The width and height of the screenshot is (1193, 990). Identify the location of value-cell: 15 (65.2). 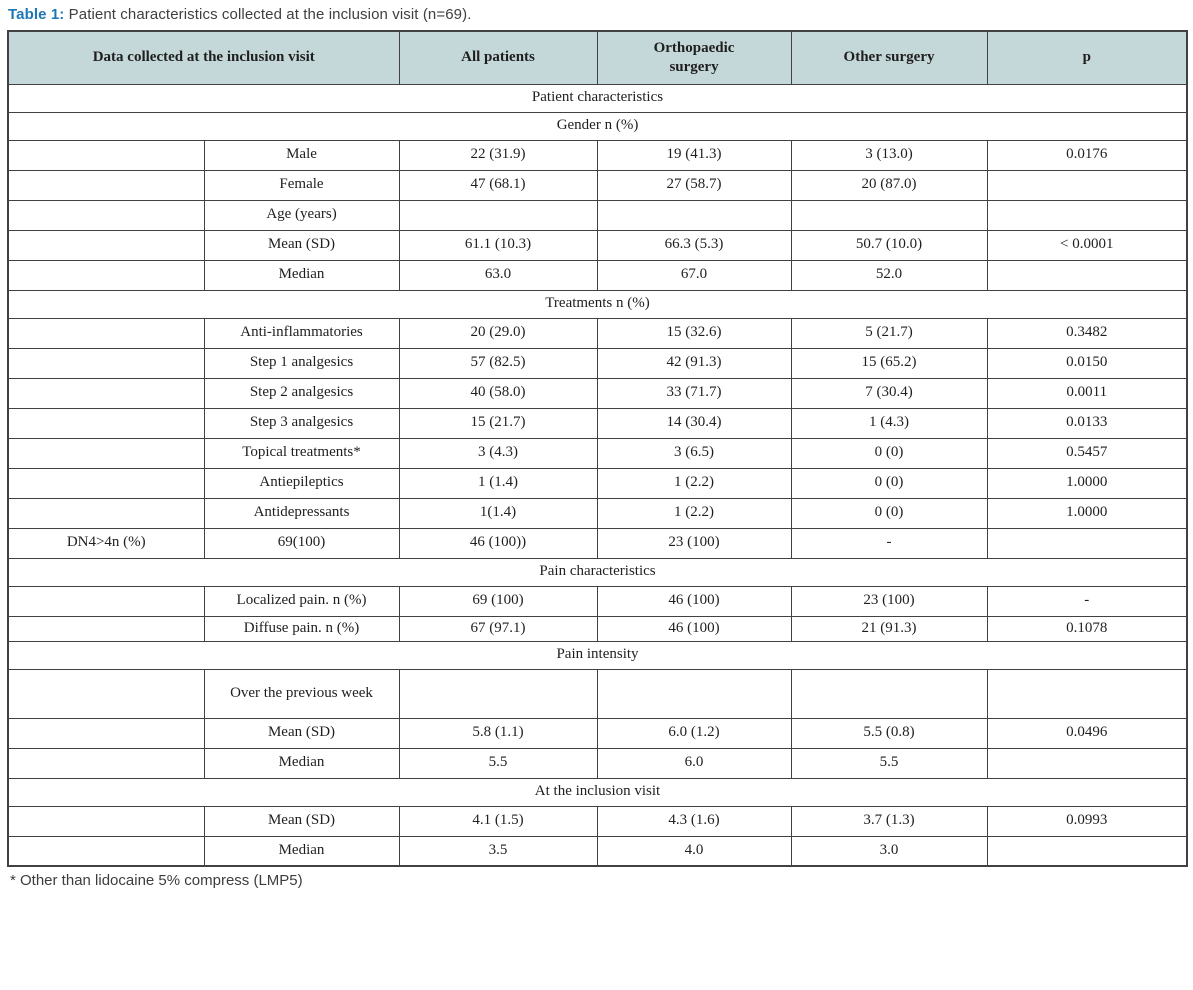
(889, 363).